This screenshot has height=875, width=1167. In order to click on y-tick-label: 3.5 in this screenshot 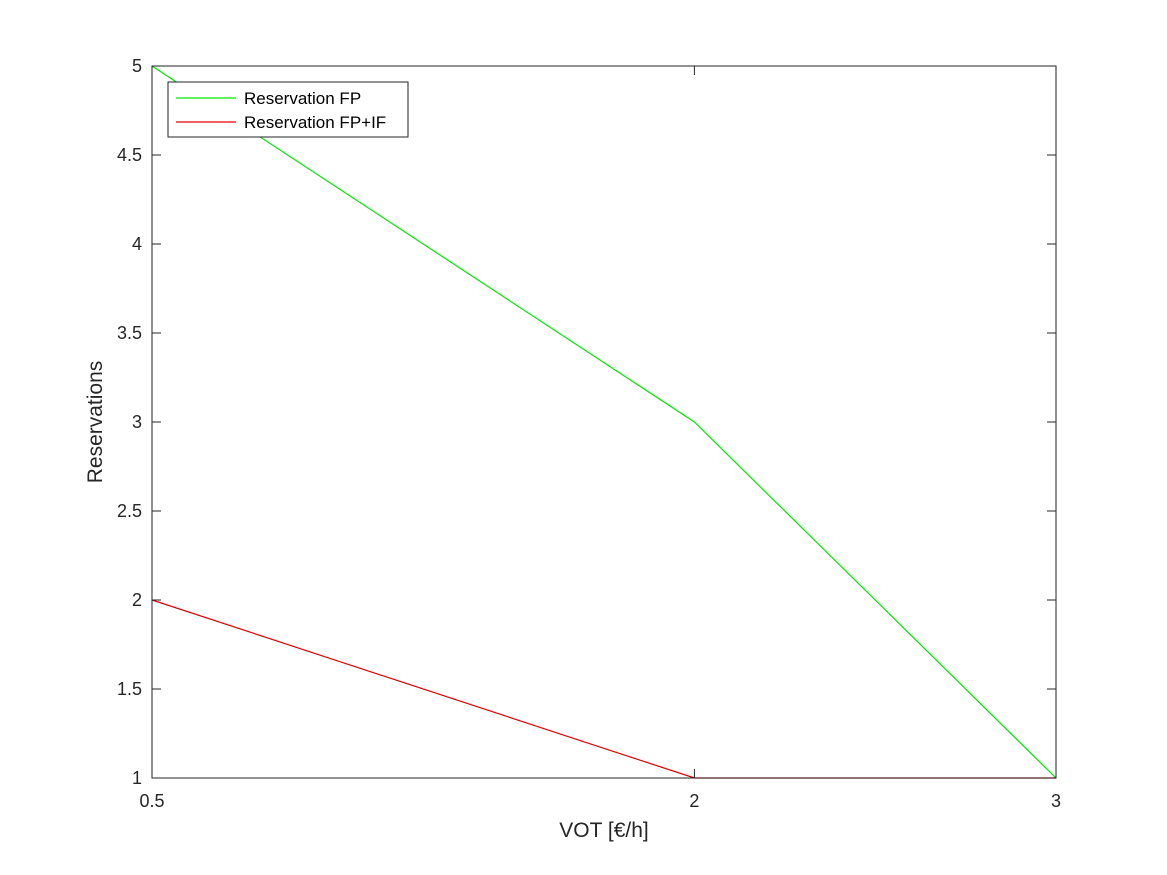, I will do `click(129, 333)`.